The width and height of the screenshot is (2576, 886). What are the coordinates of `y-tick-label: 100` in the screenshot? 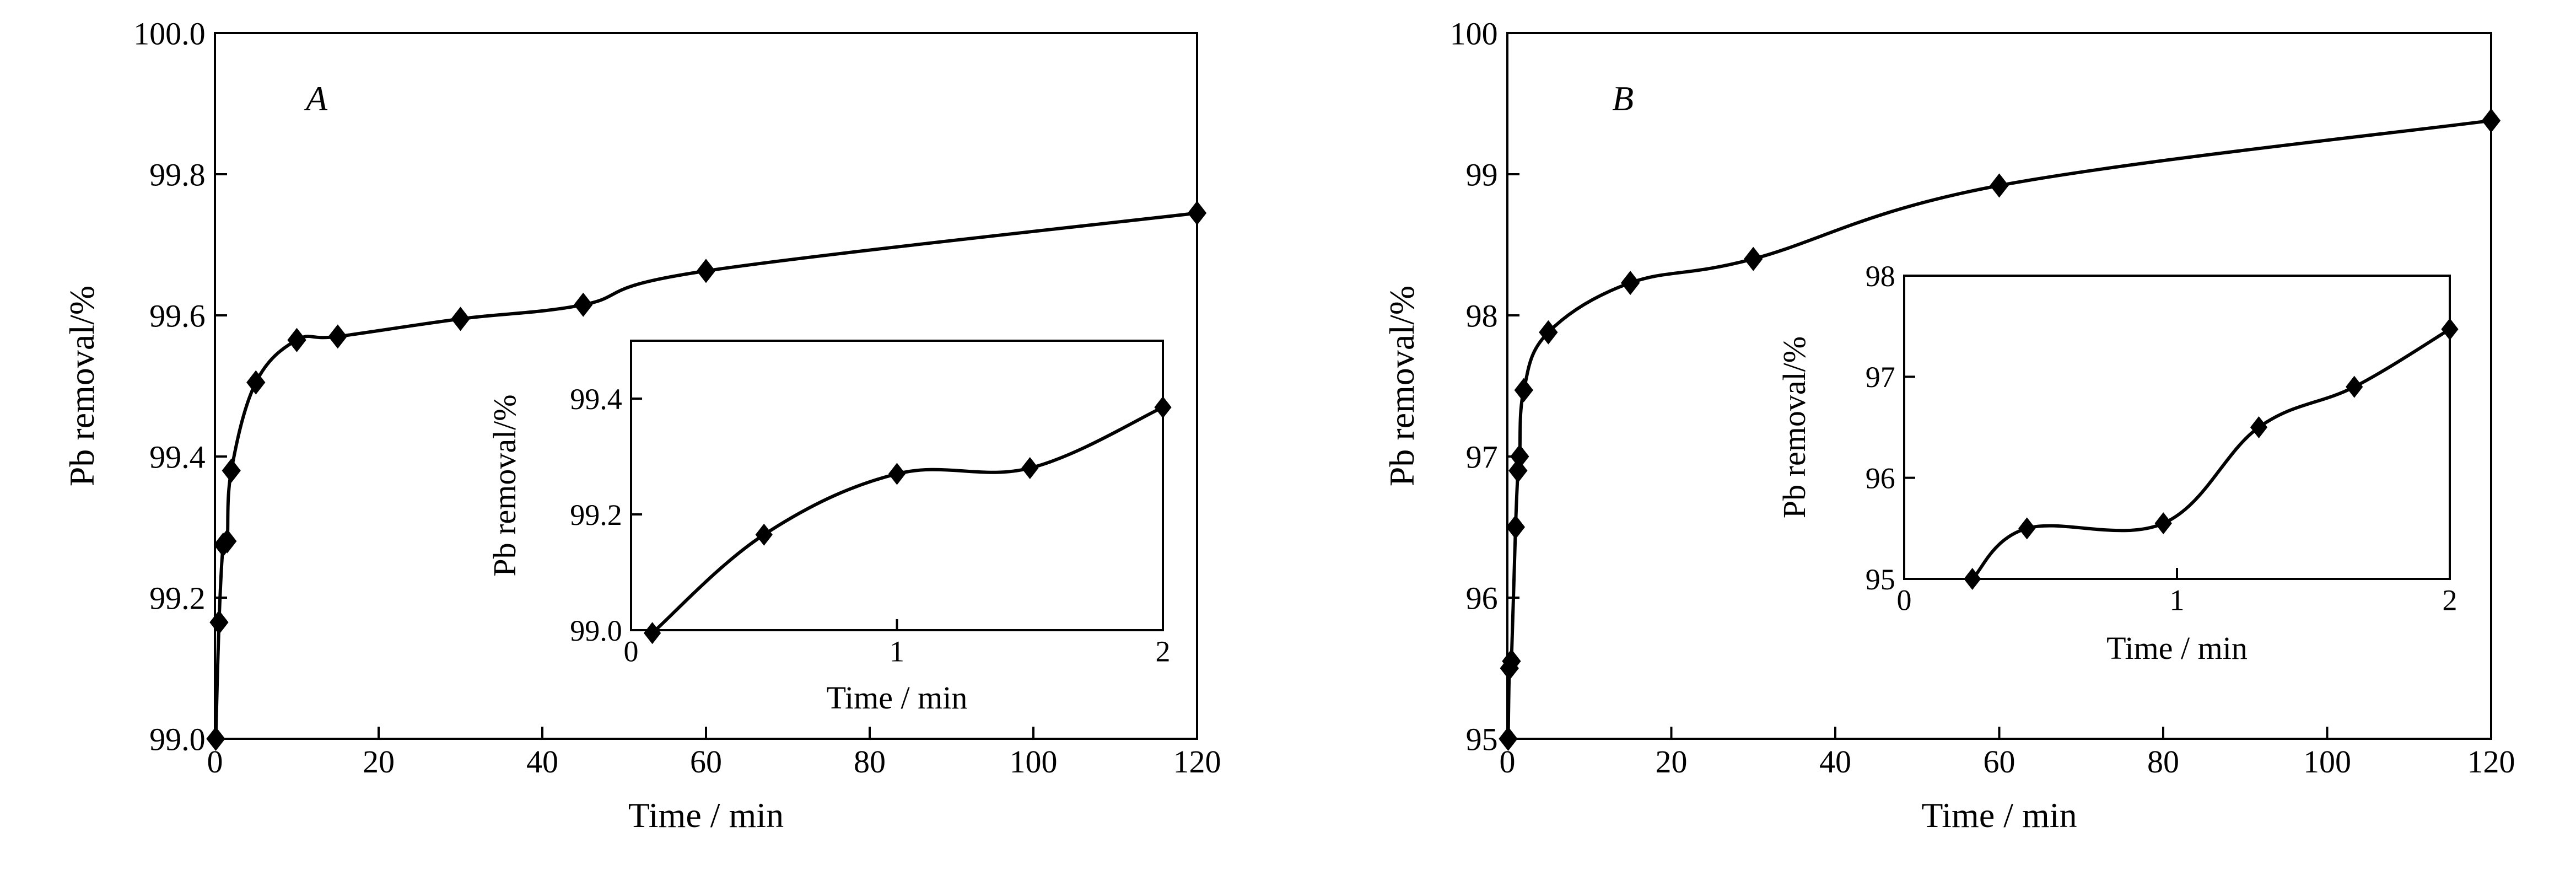 It's located at (1474, 33).